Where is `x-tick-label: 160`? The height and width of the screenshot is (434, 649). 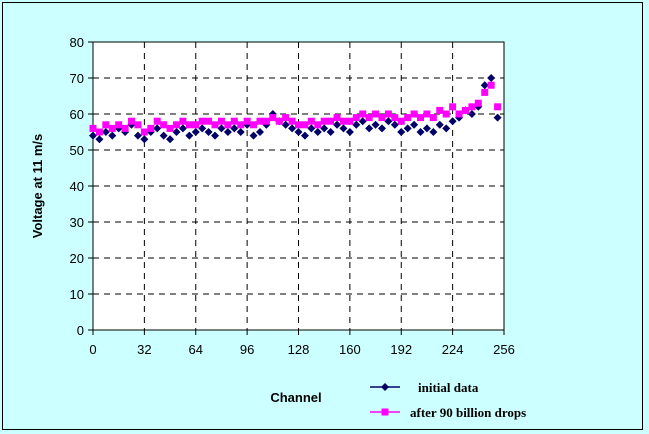 x-tick-label: 160 is located at coordinates (350, 349).